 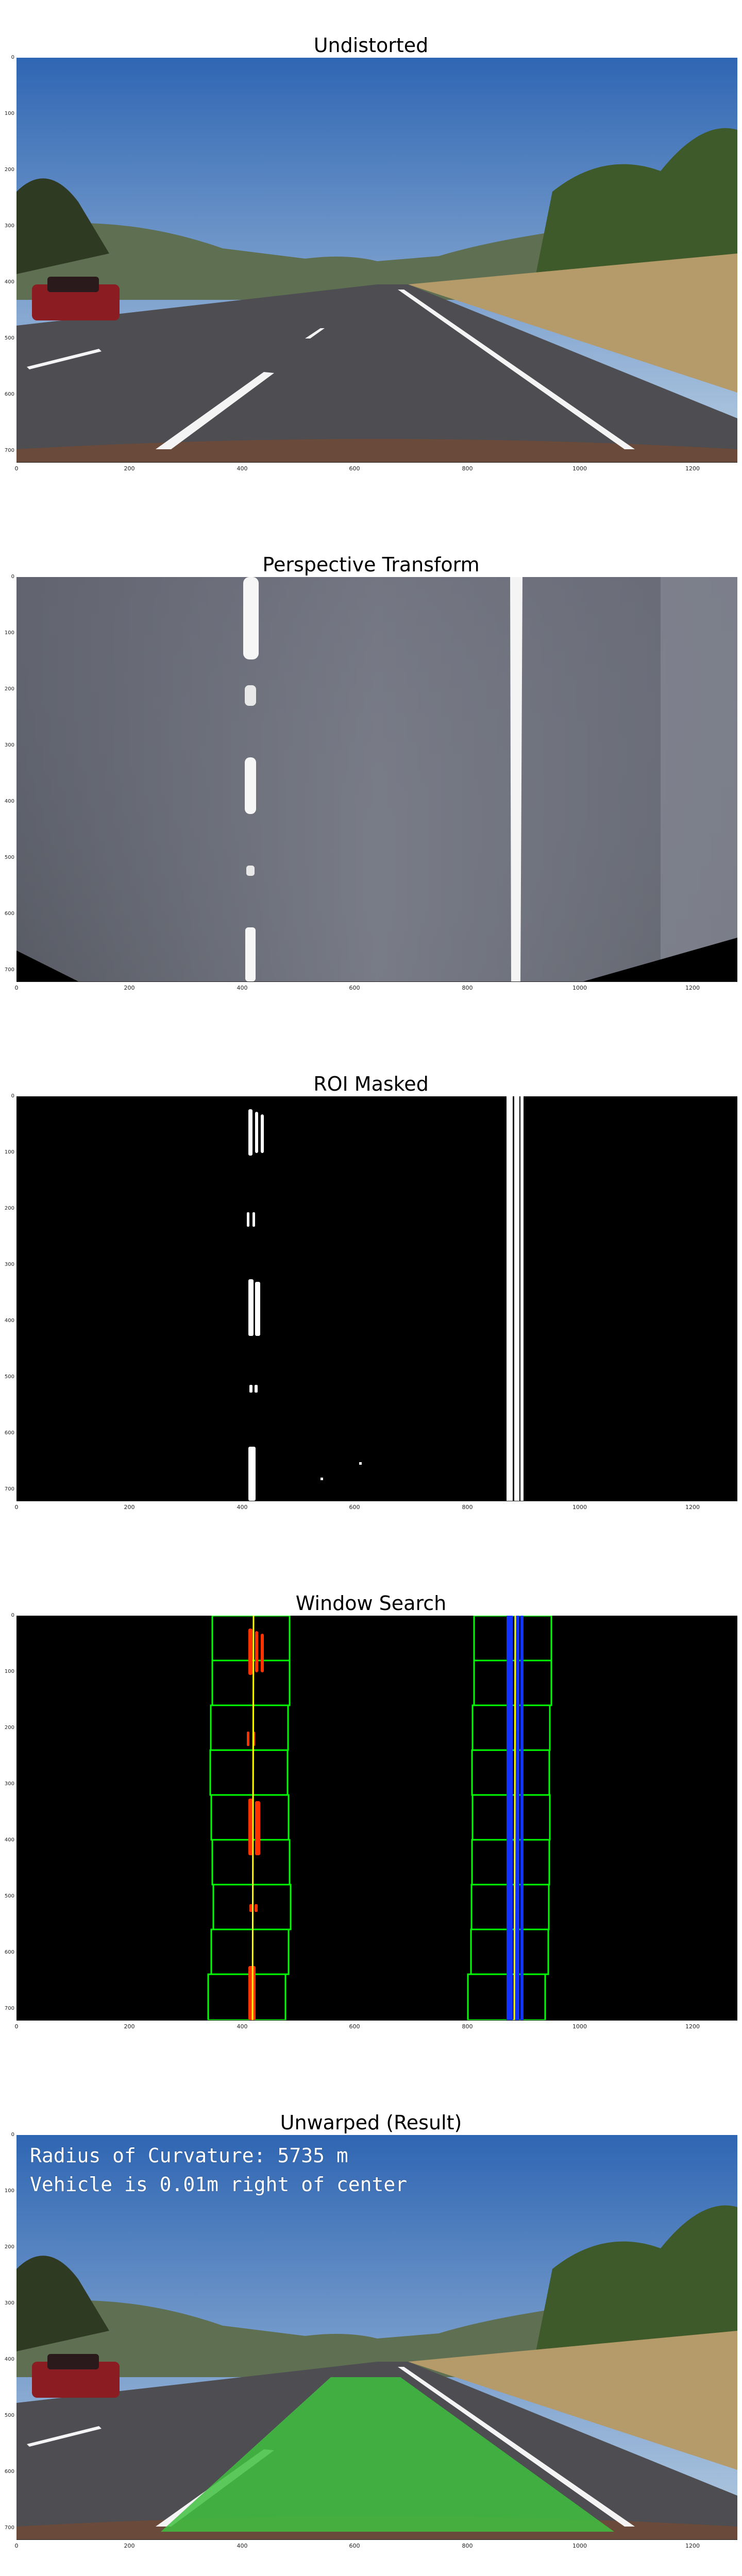 What do you see at coordinates (371, 564) in the screenshot?
I see `panel-title: Perspective Transform` at bounding box center [371, 564].